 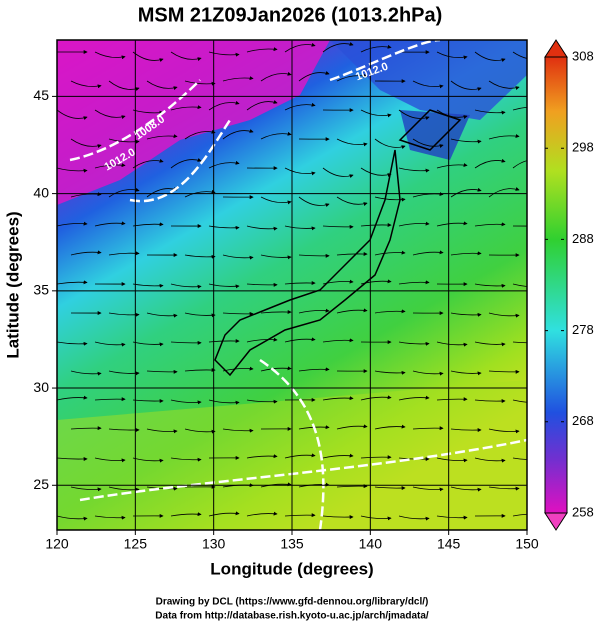 What do you see at coordinates (57, 544) in the screenshot?
I see `x-tick-label: 120` at bounding box center [57, 544].